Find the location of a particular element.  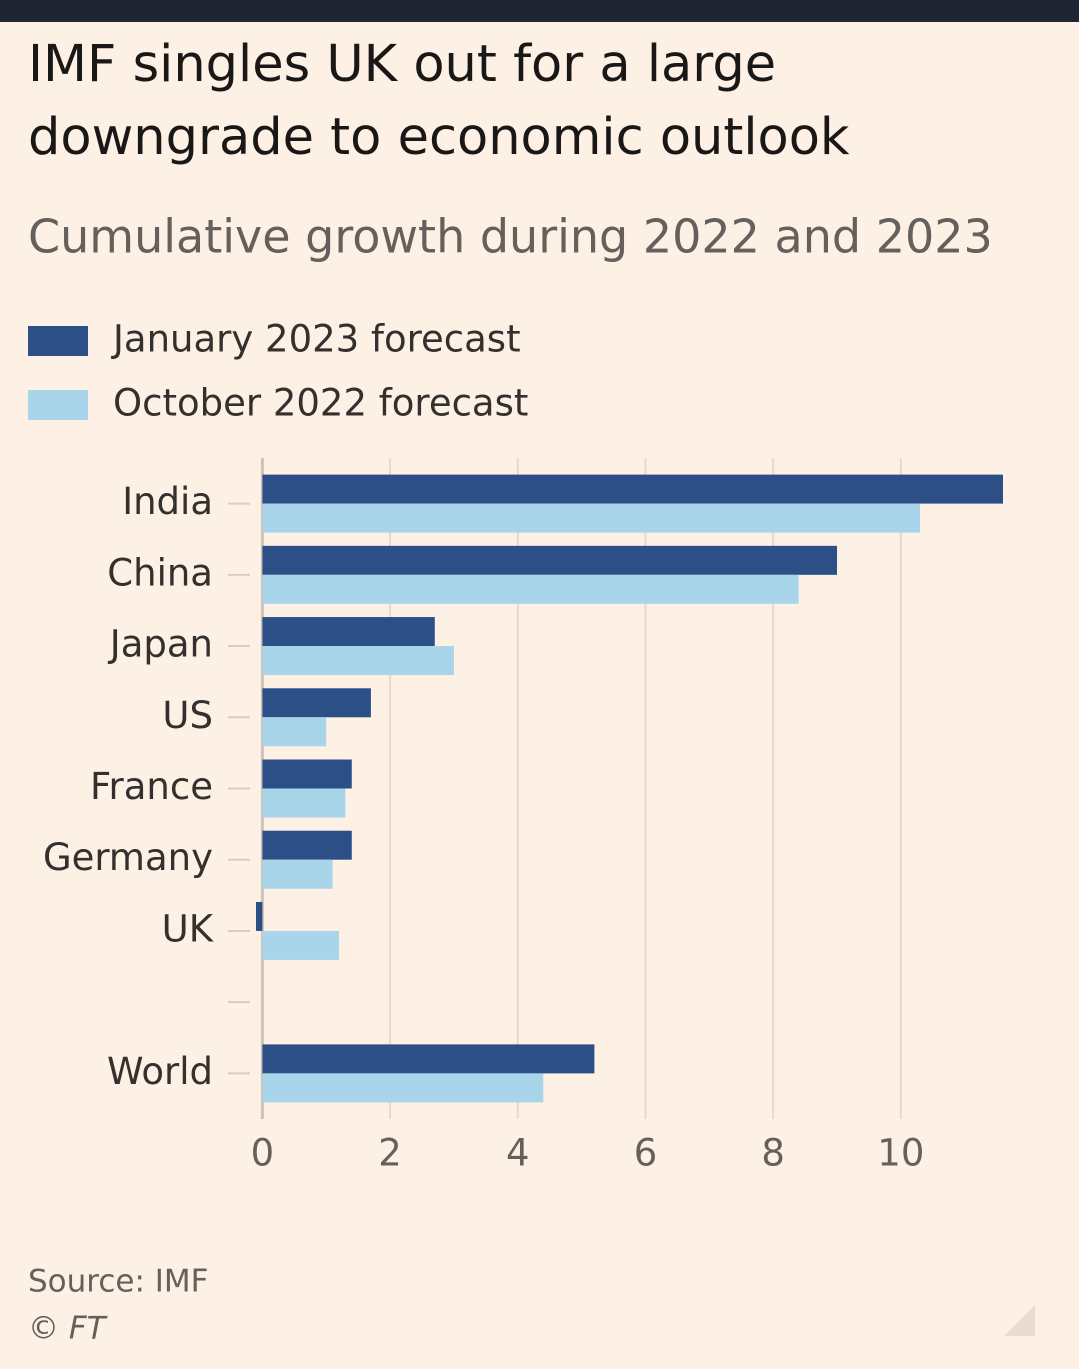

y-tick-label: UK is located at coordinates (188, 928).